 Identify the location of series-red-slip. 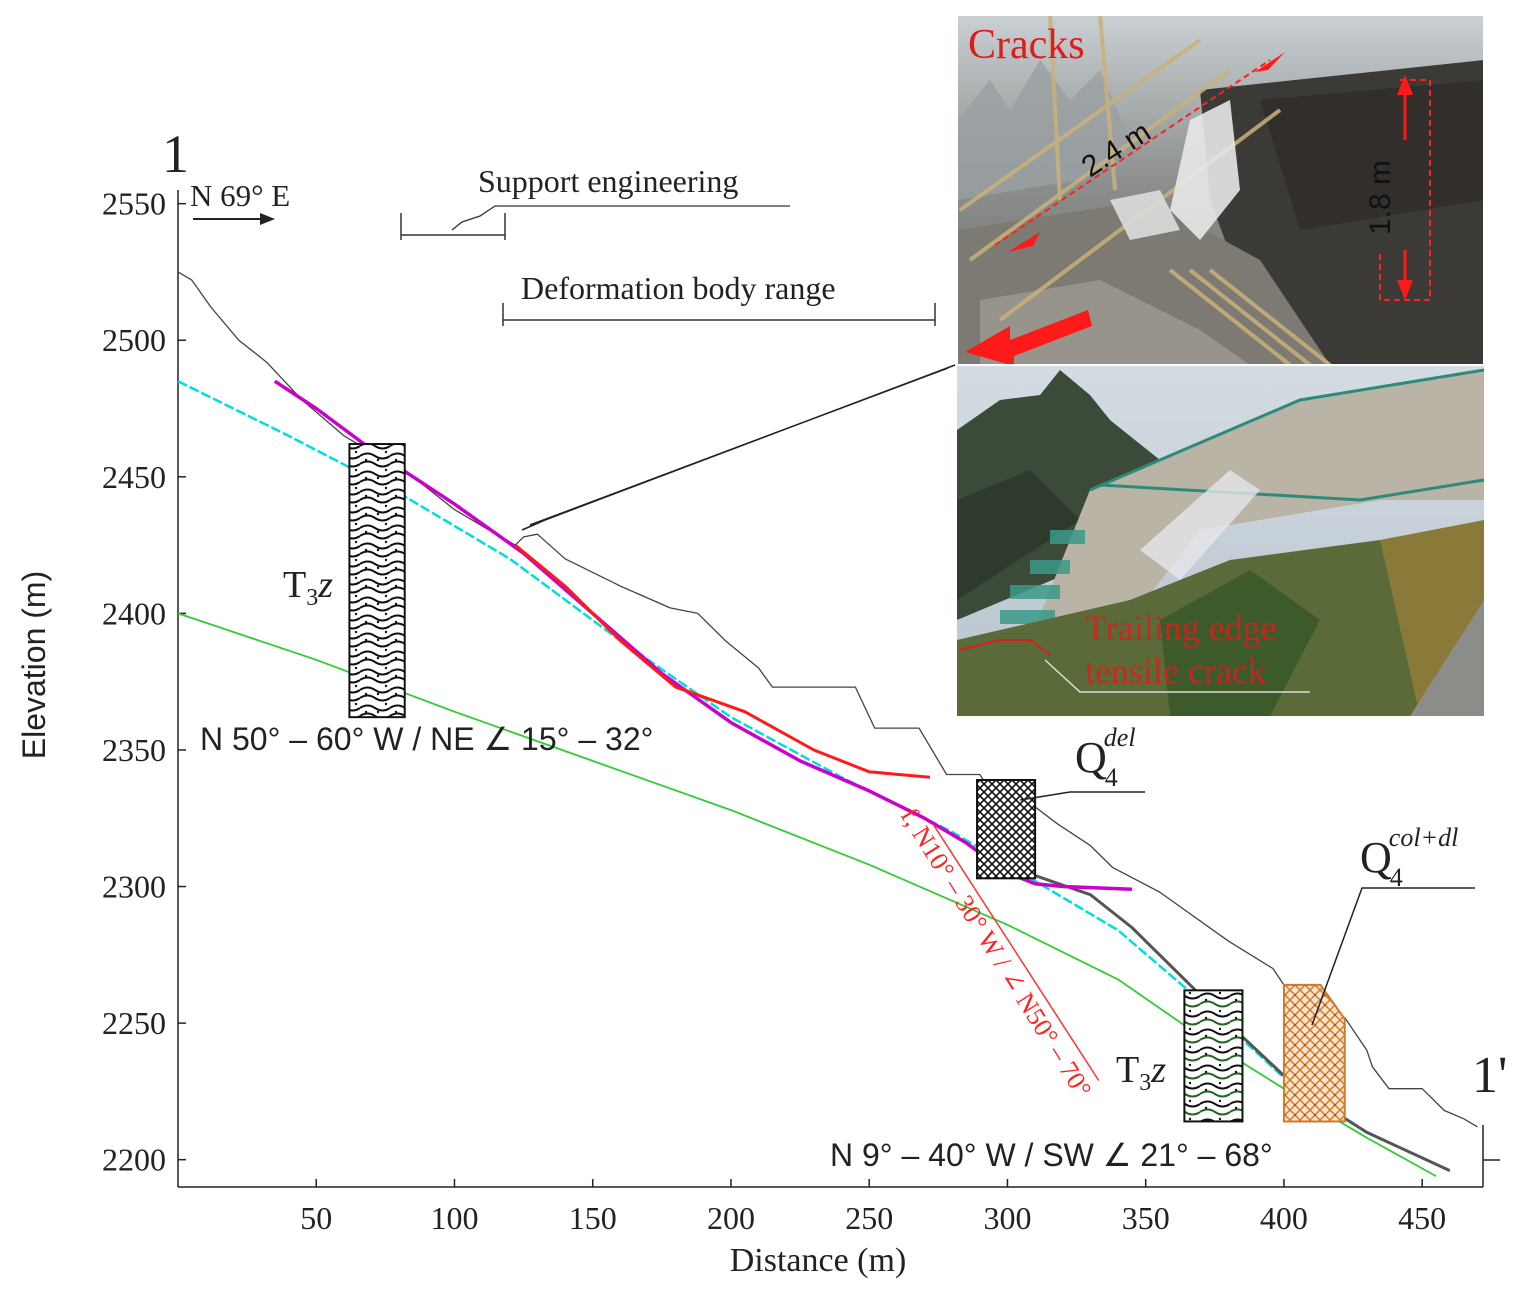
(722, 661).